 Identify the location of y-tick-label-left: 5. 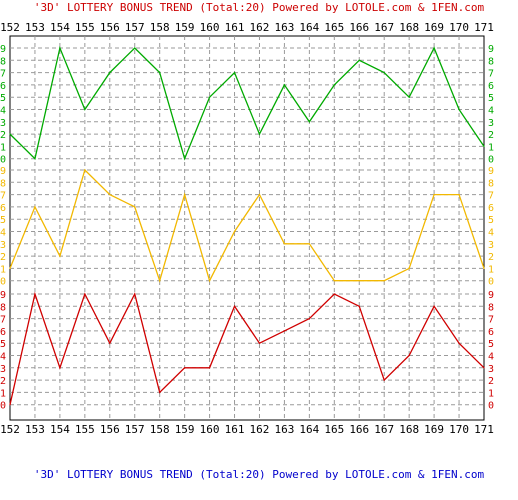
(3, 344).